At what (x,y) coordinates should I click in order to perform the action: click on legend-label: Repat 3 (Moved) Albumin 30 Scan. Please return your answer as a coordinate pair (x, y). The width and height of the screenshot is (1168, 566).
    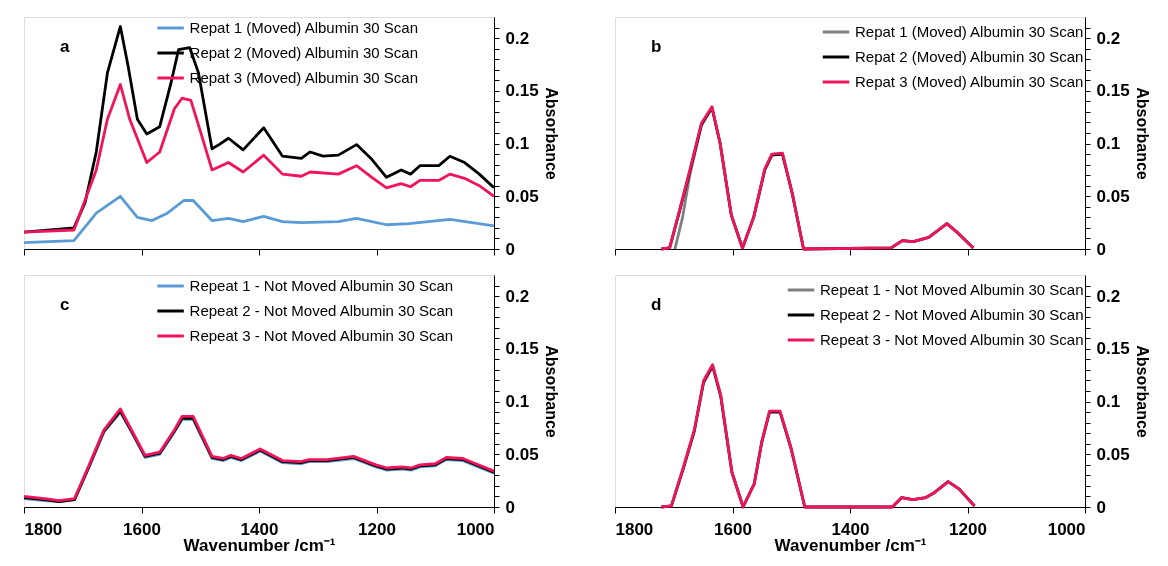
    Looking at the image, I should click on (969, 81).